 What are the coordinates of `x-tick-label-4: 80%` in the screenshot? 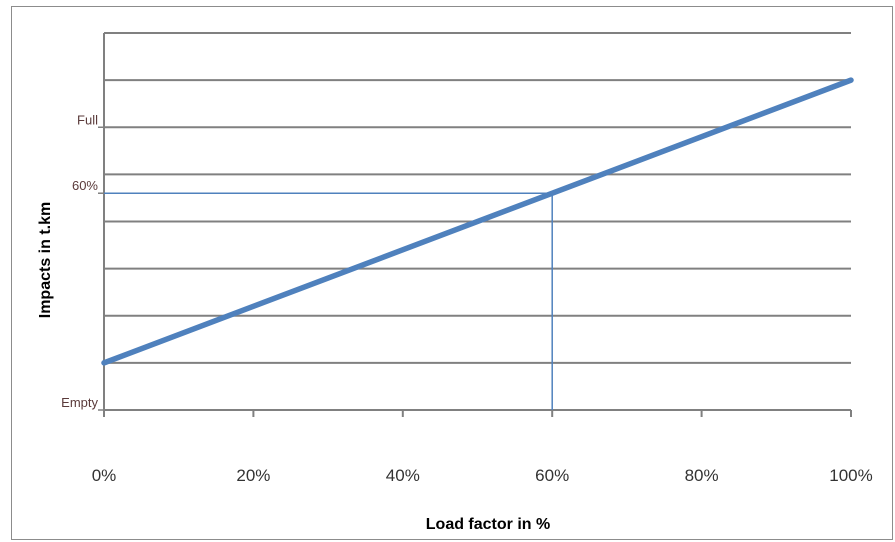 It's located at (702, 475).